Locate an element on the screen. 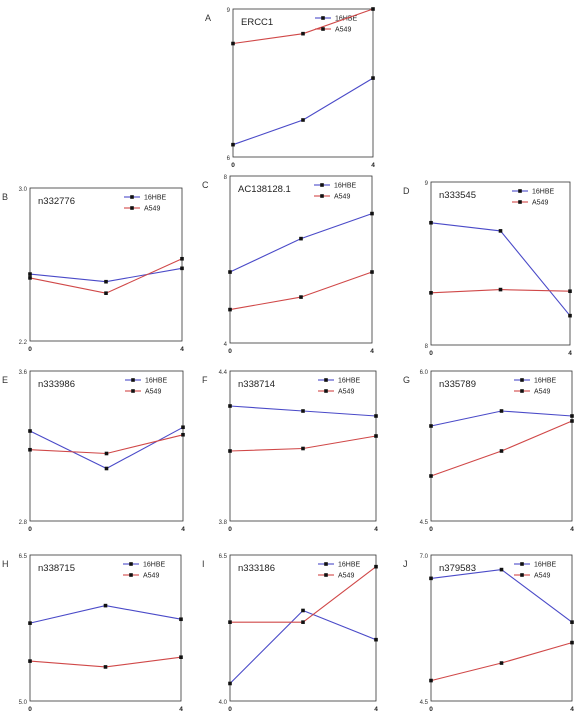 Image resolution: width=583 pixels, height=720 pixels. panel-letter: B is located at coordinates (5, 197).